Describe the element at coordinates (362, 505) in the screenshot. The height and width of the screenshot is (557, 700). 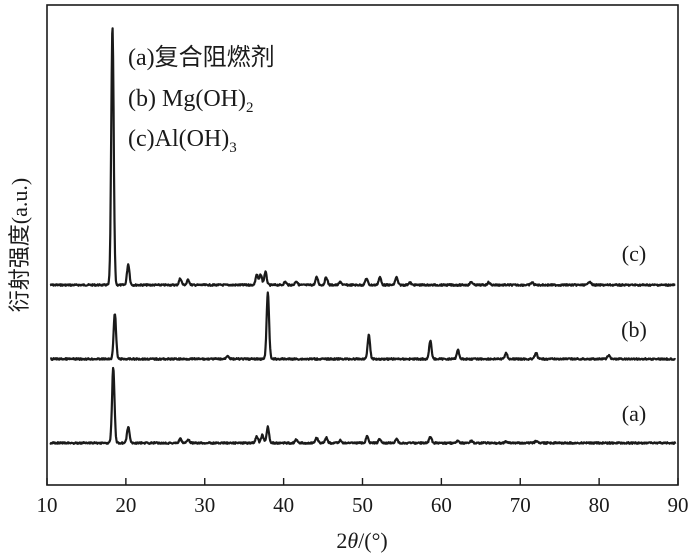
I see `x-tick-label: 50` at that location.